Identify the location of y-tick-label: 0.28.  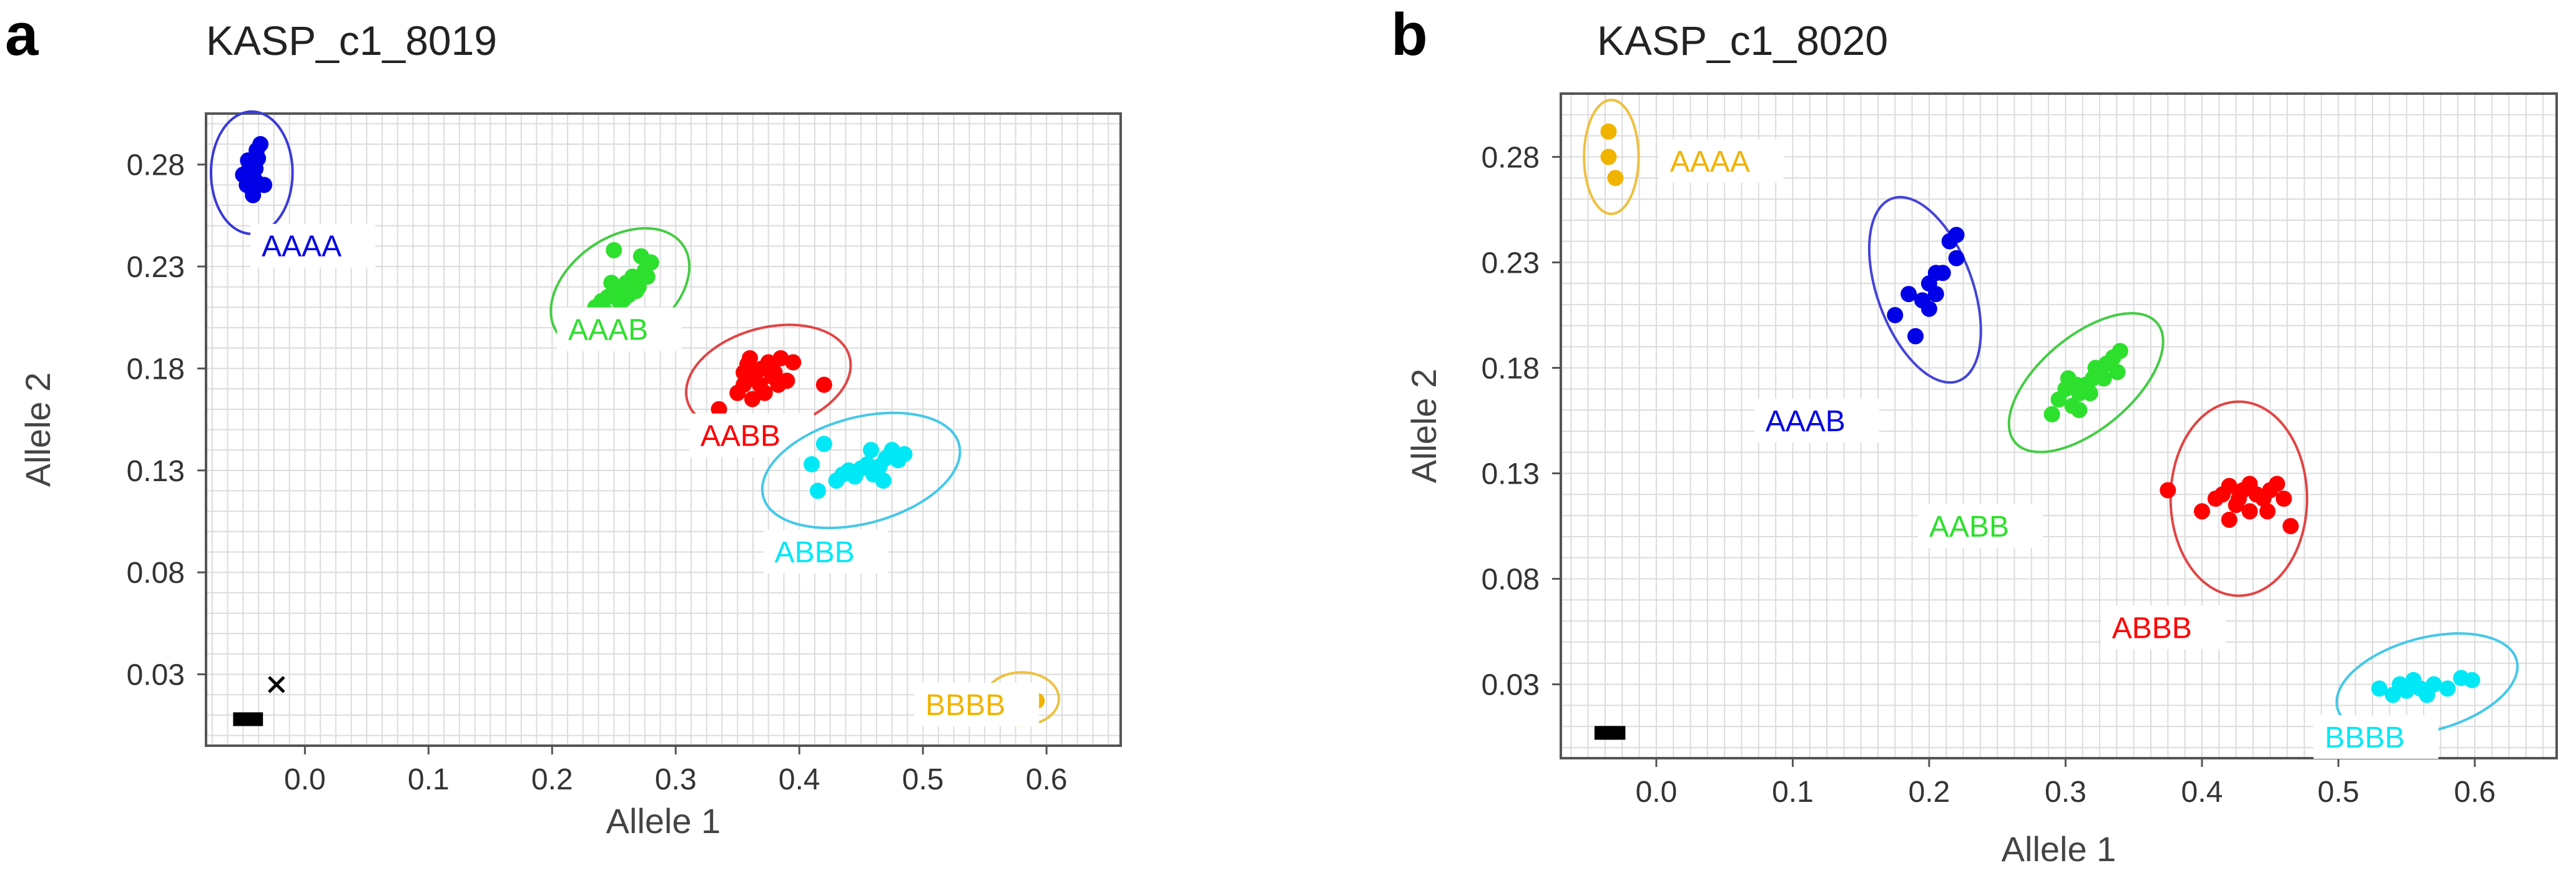
(1511, 158).